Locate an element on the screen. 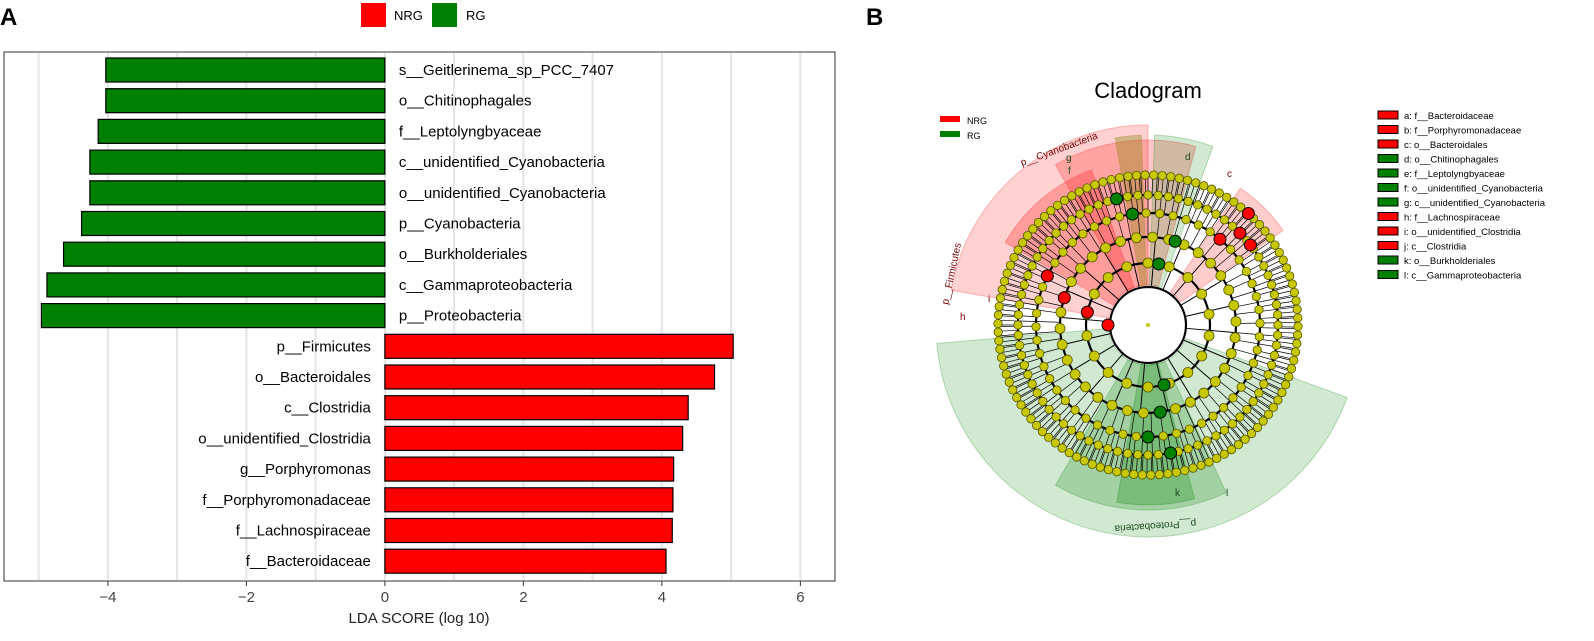 Image resolution: width=1594 pixels, height=641 pixels. bar-o__unidentified_Cyanobacteria is located at coordinates (237, 193).